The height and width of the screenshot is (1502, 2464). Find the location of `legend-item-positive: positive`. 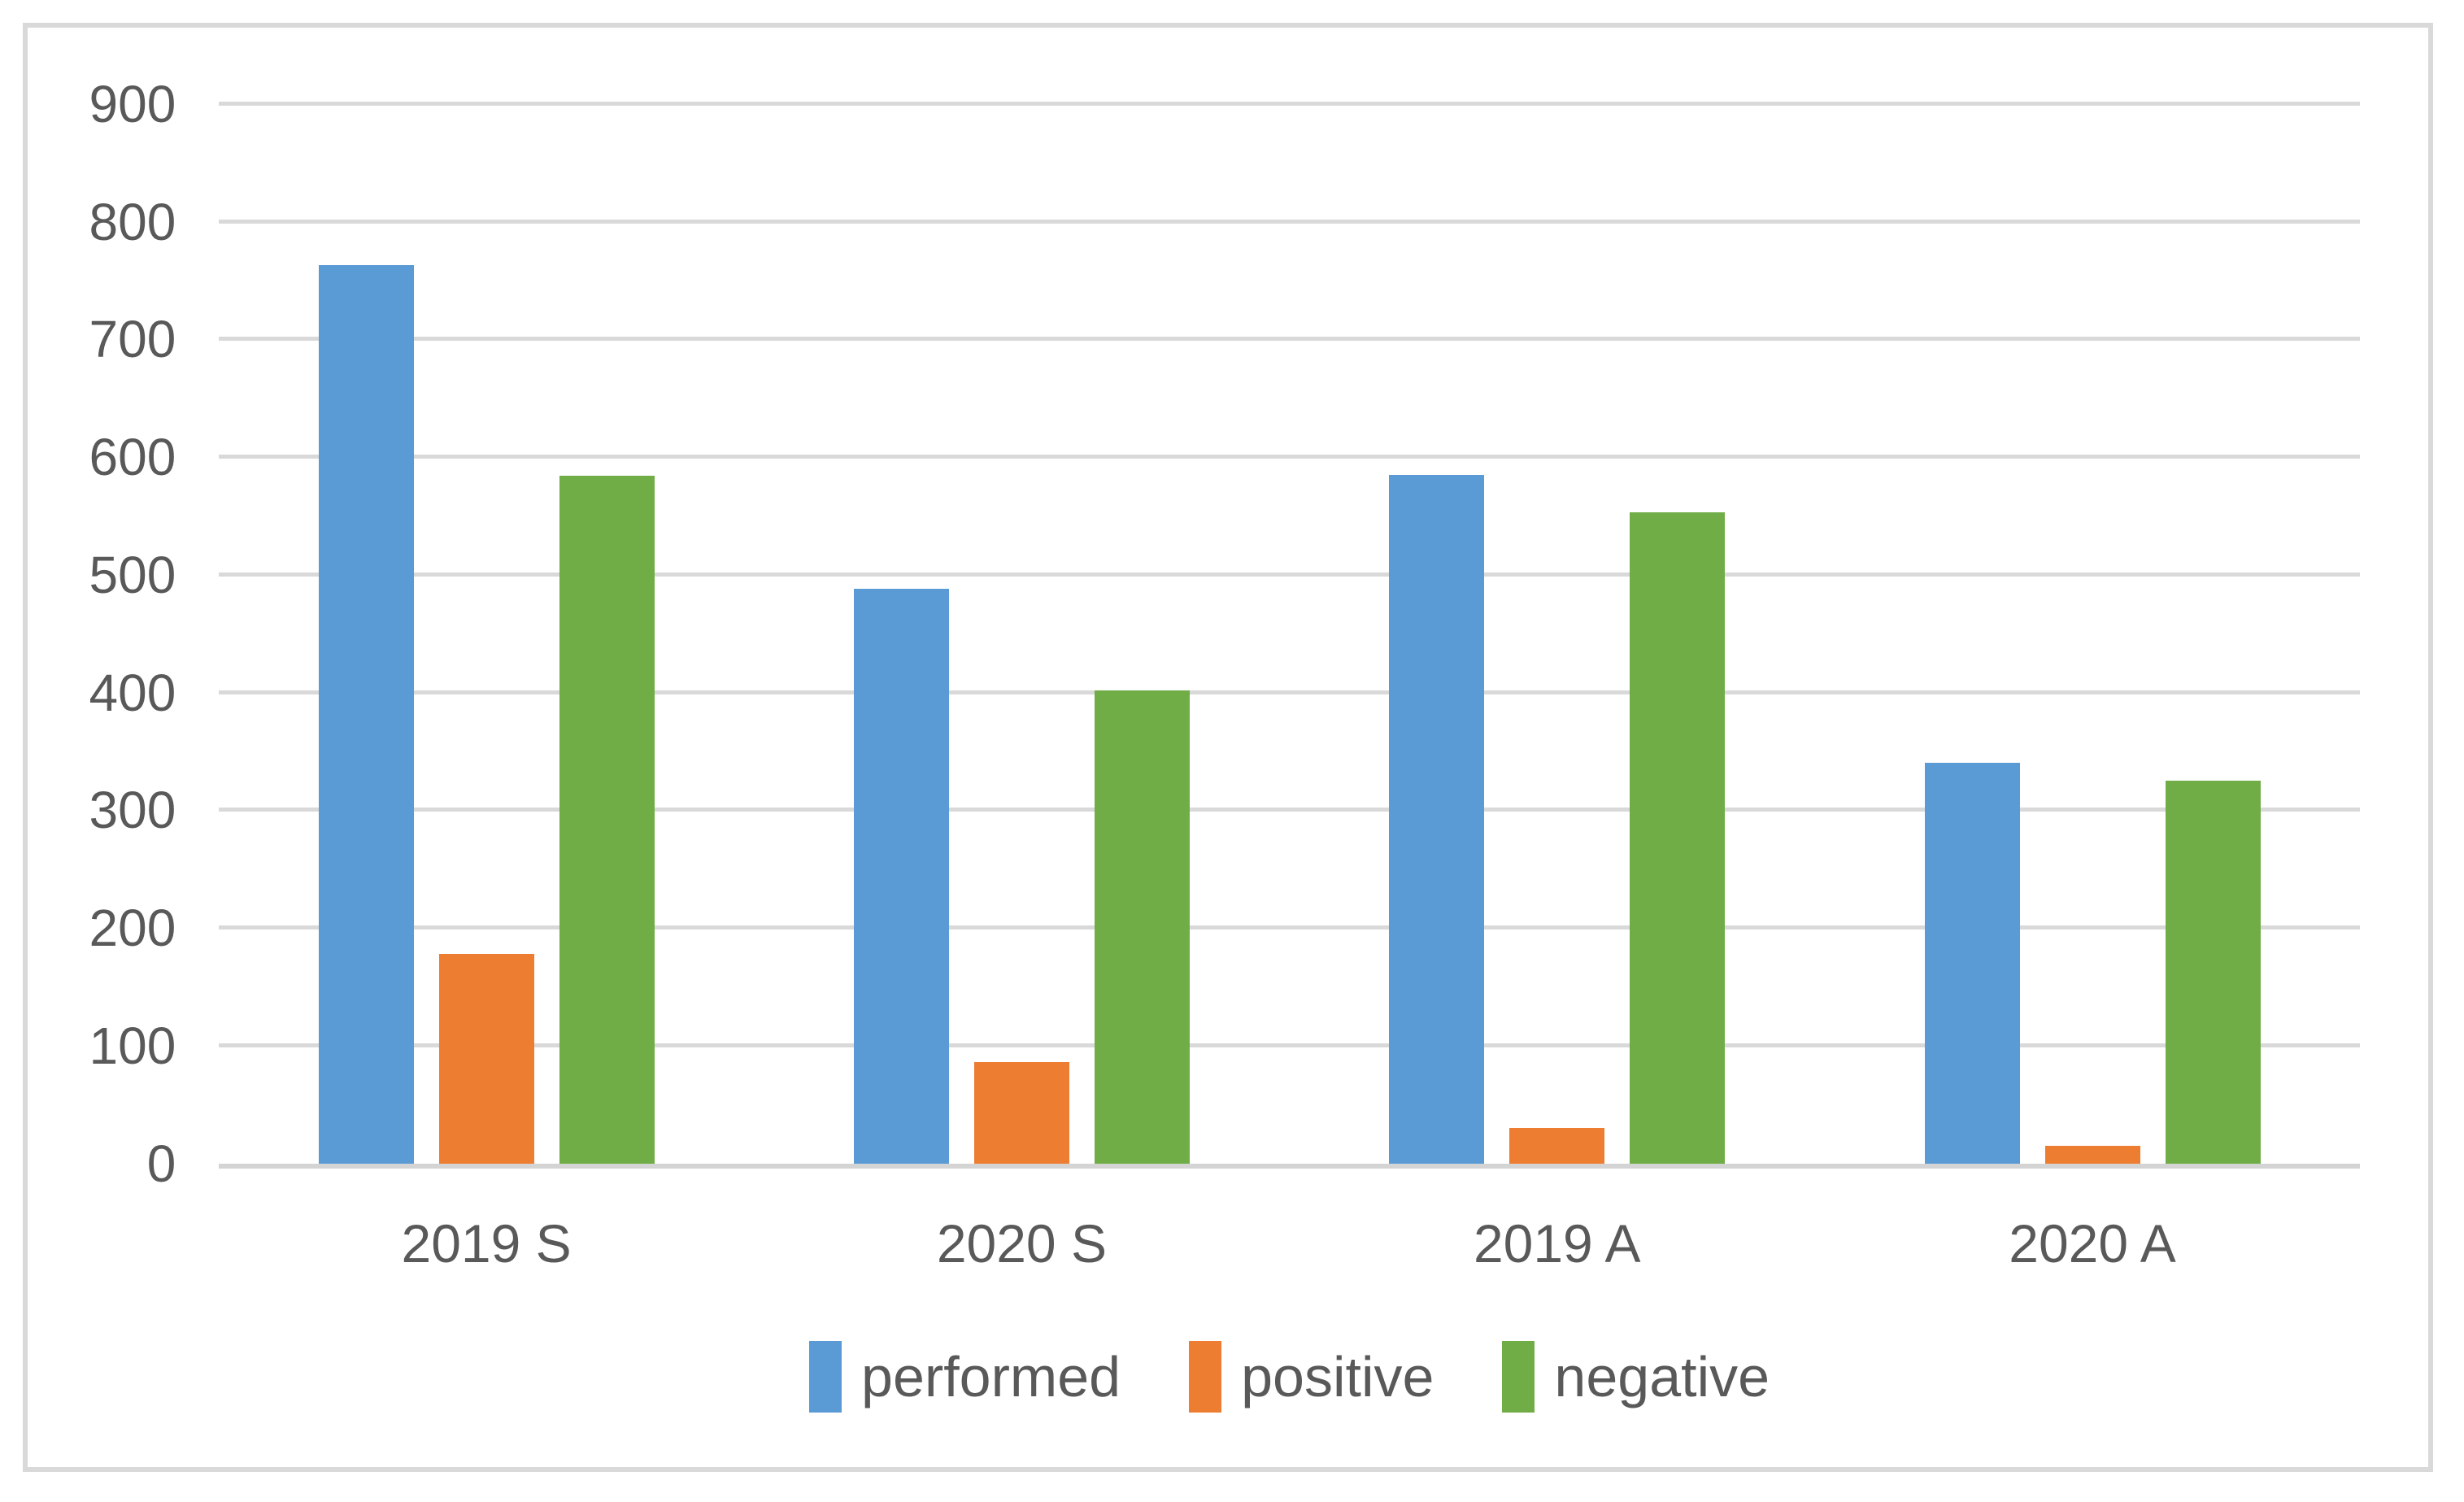

legend-item-positive: positive is located at coordinates (1311, 1376).